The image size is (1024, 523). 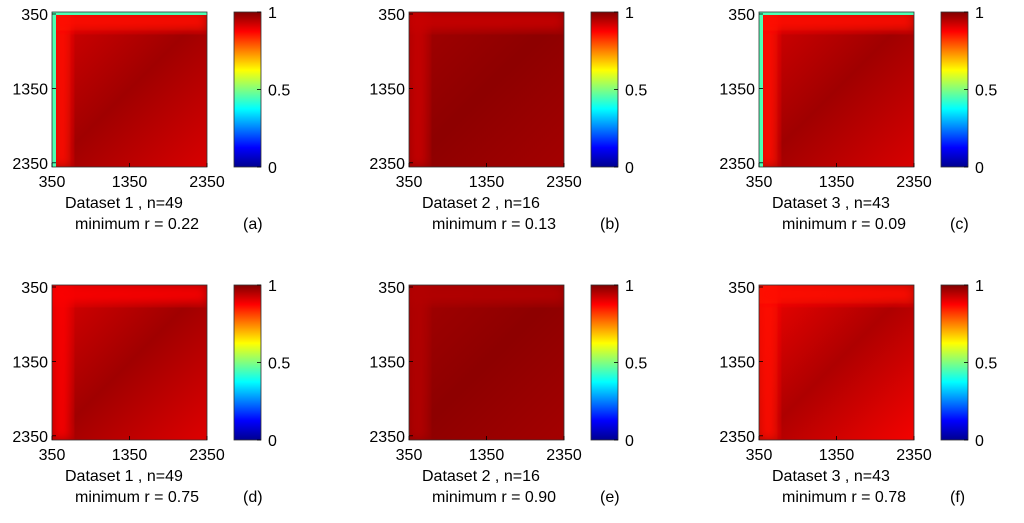 What do you see at coordinates (610, 497) in the screenshot?
I see `panel-label: (e)` at bounding box center [610, 497].